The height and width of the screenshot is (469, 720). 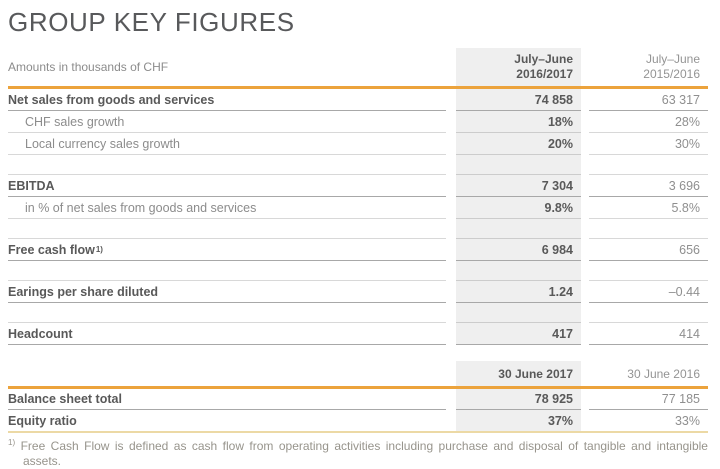 What do you see at coordinates (543, 59) in the screenshot?
I see `current-period-line1: July–June` at bounding box center [543, 59].